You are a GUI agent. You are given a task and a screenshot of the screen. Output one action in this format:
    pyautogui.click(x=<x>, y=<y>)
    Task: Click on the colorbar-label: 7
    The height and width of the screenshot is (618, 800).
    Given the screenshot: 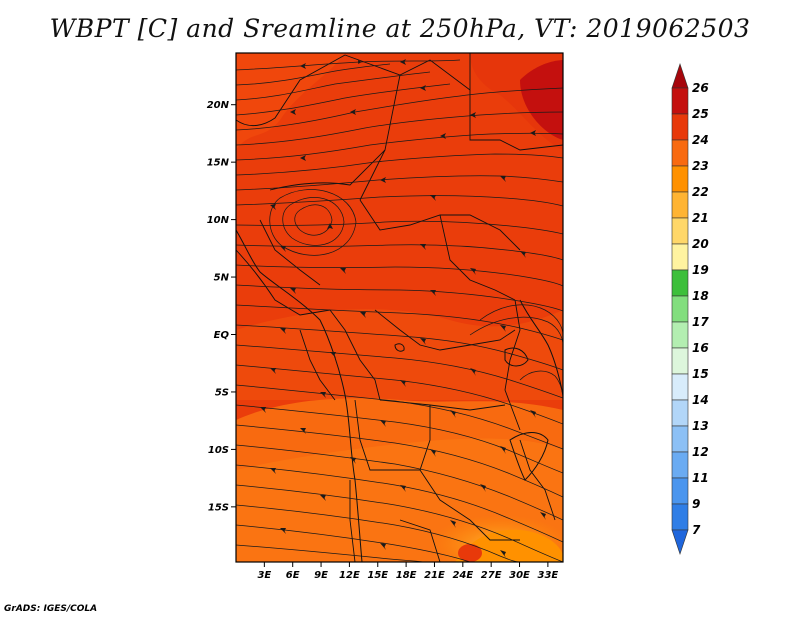 What is the action you would take?
    pyautogui.click(x=696, y=530)
    